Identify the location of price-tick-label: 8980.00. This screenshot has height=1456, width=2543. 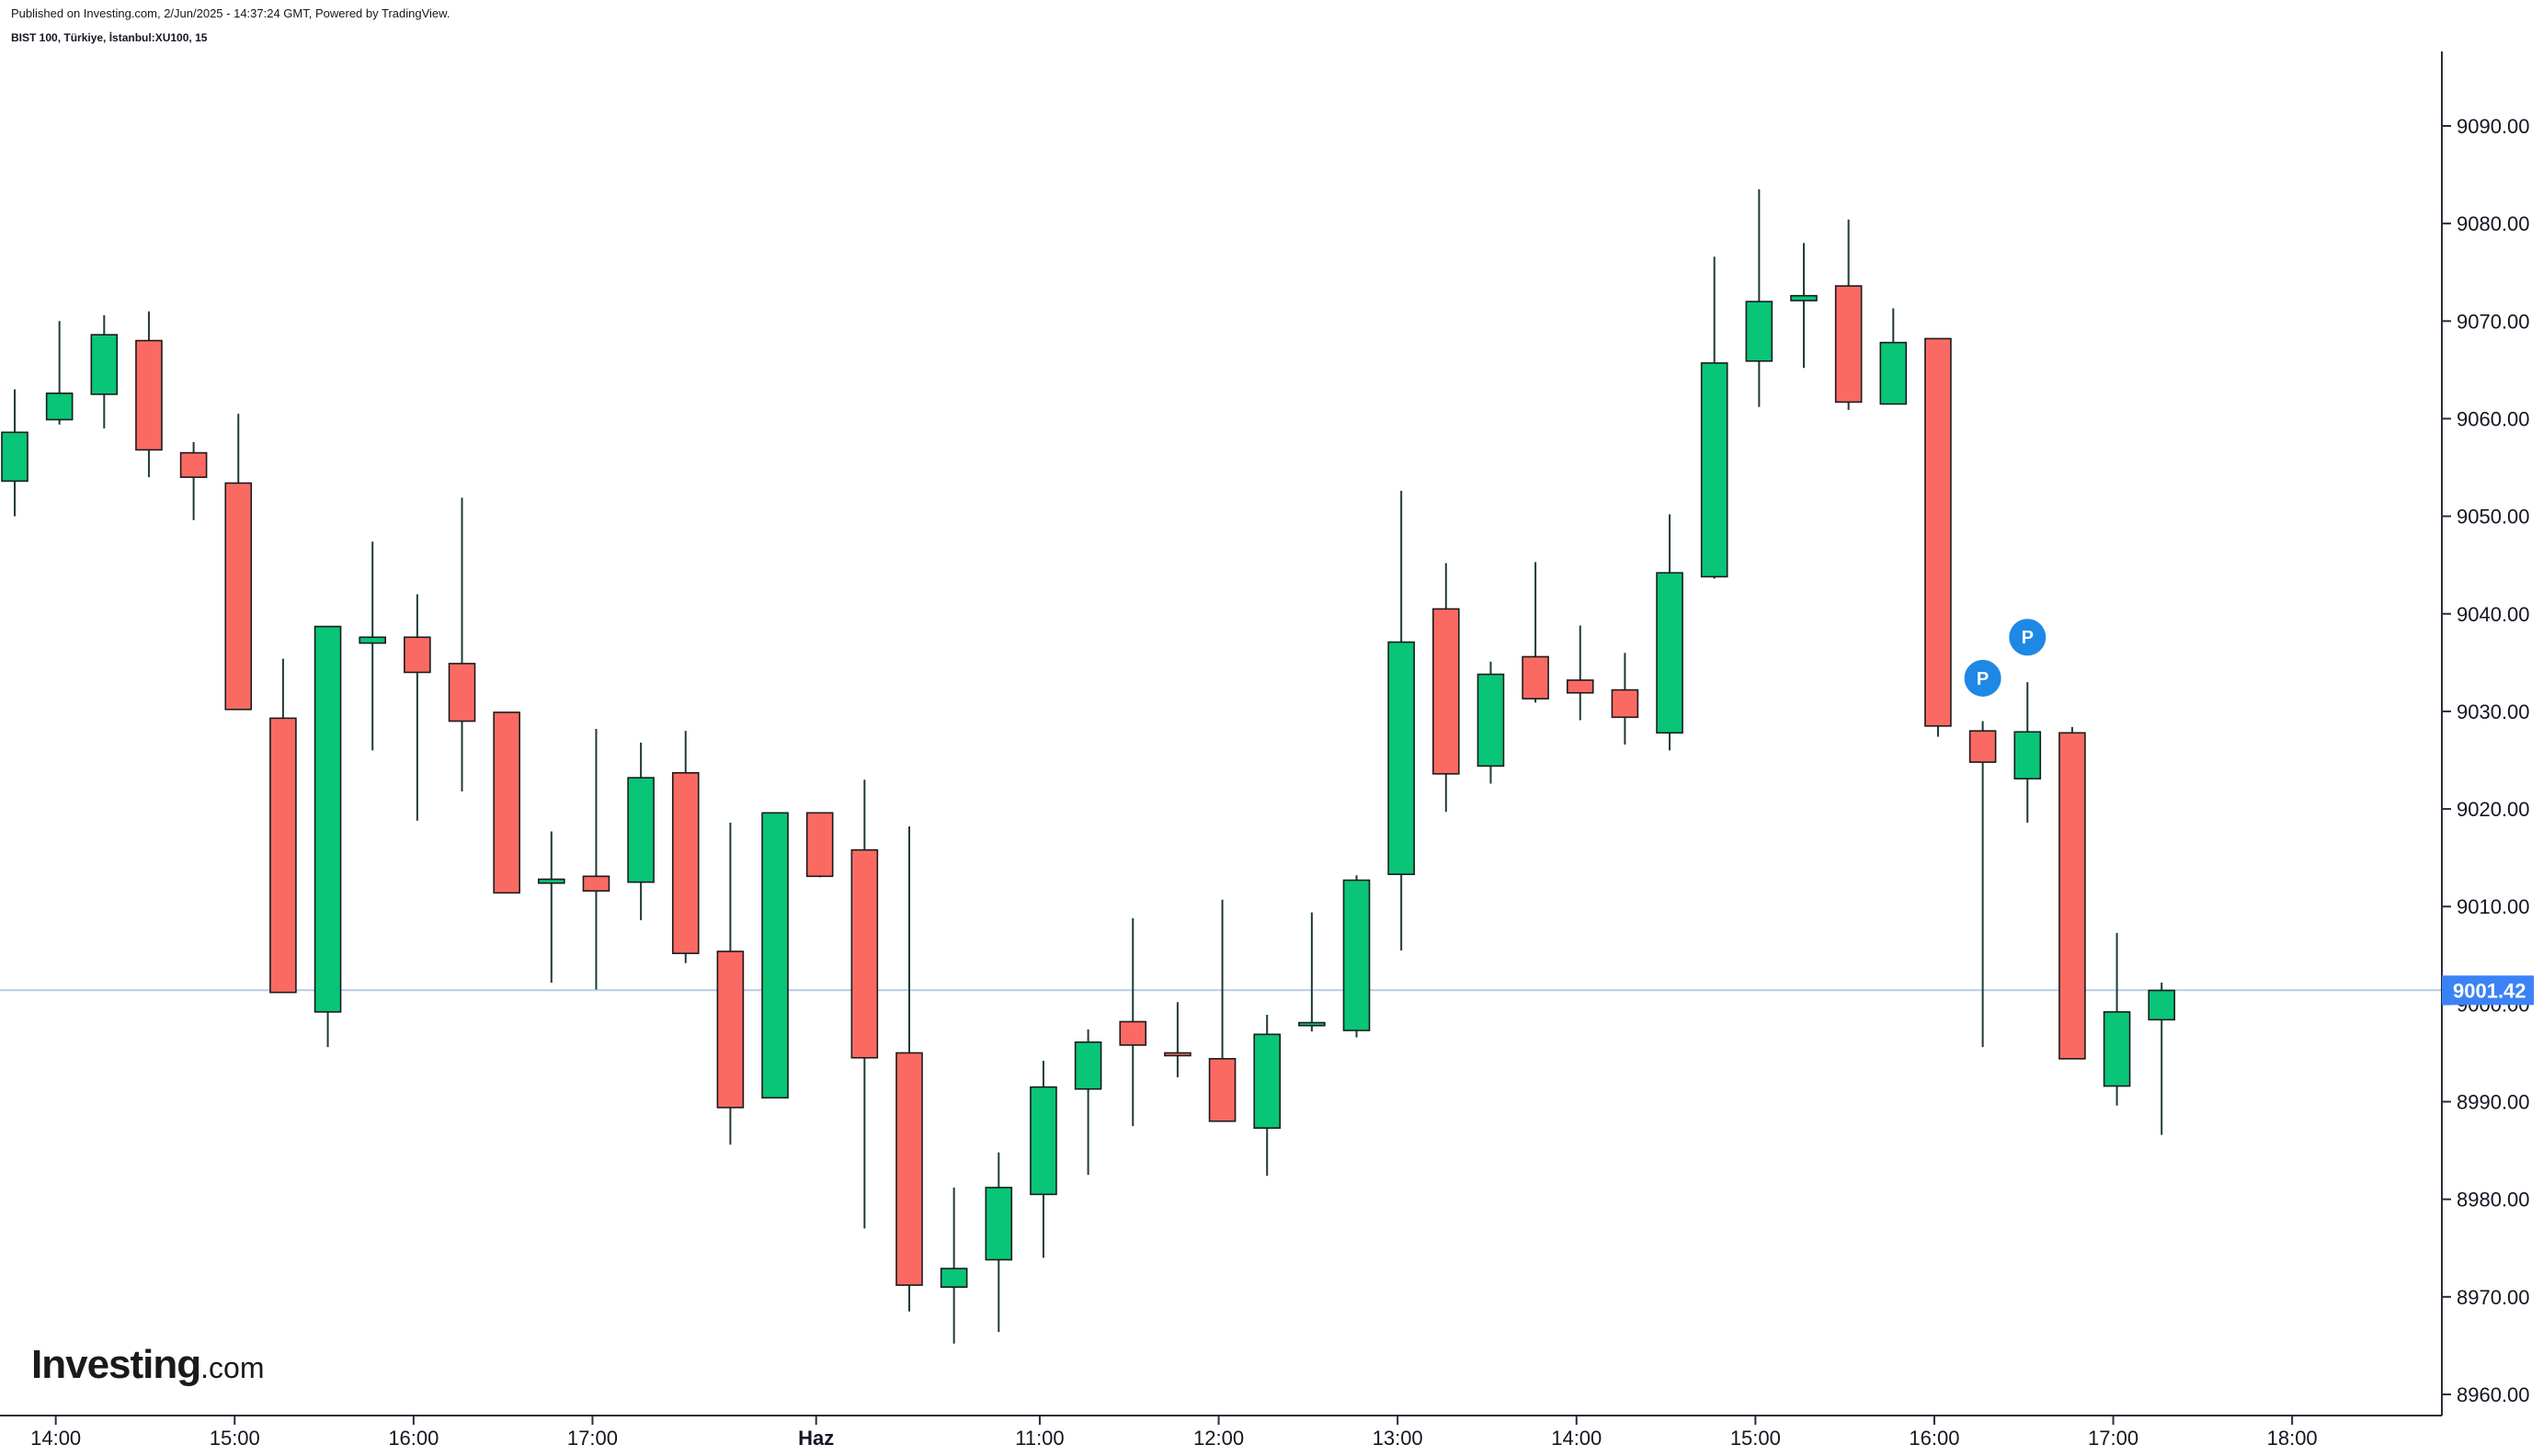
(2494, 1200).